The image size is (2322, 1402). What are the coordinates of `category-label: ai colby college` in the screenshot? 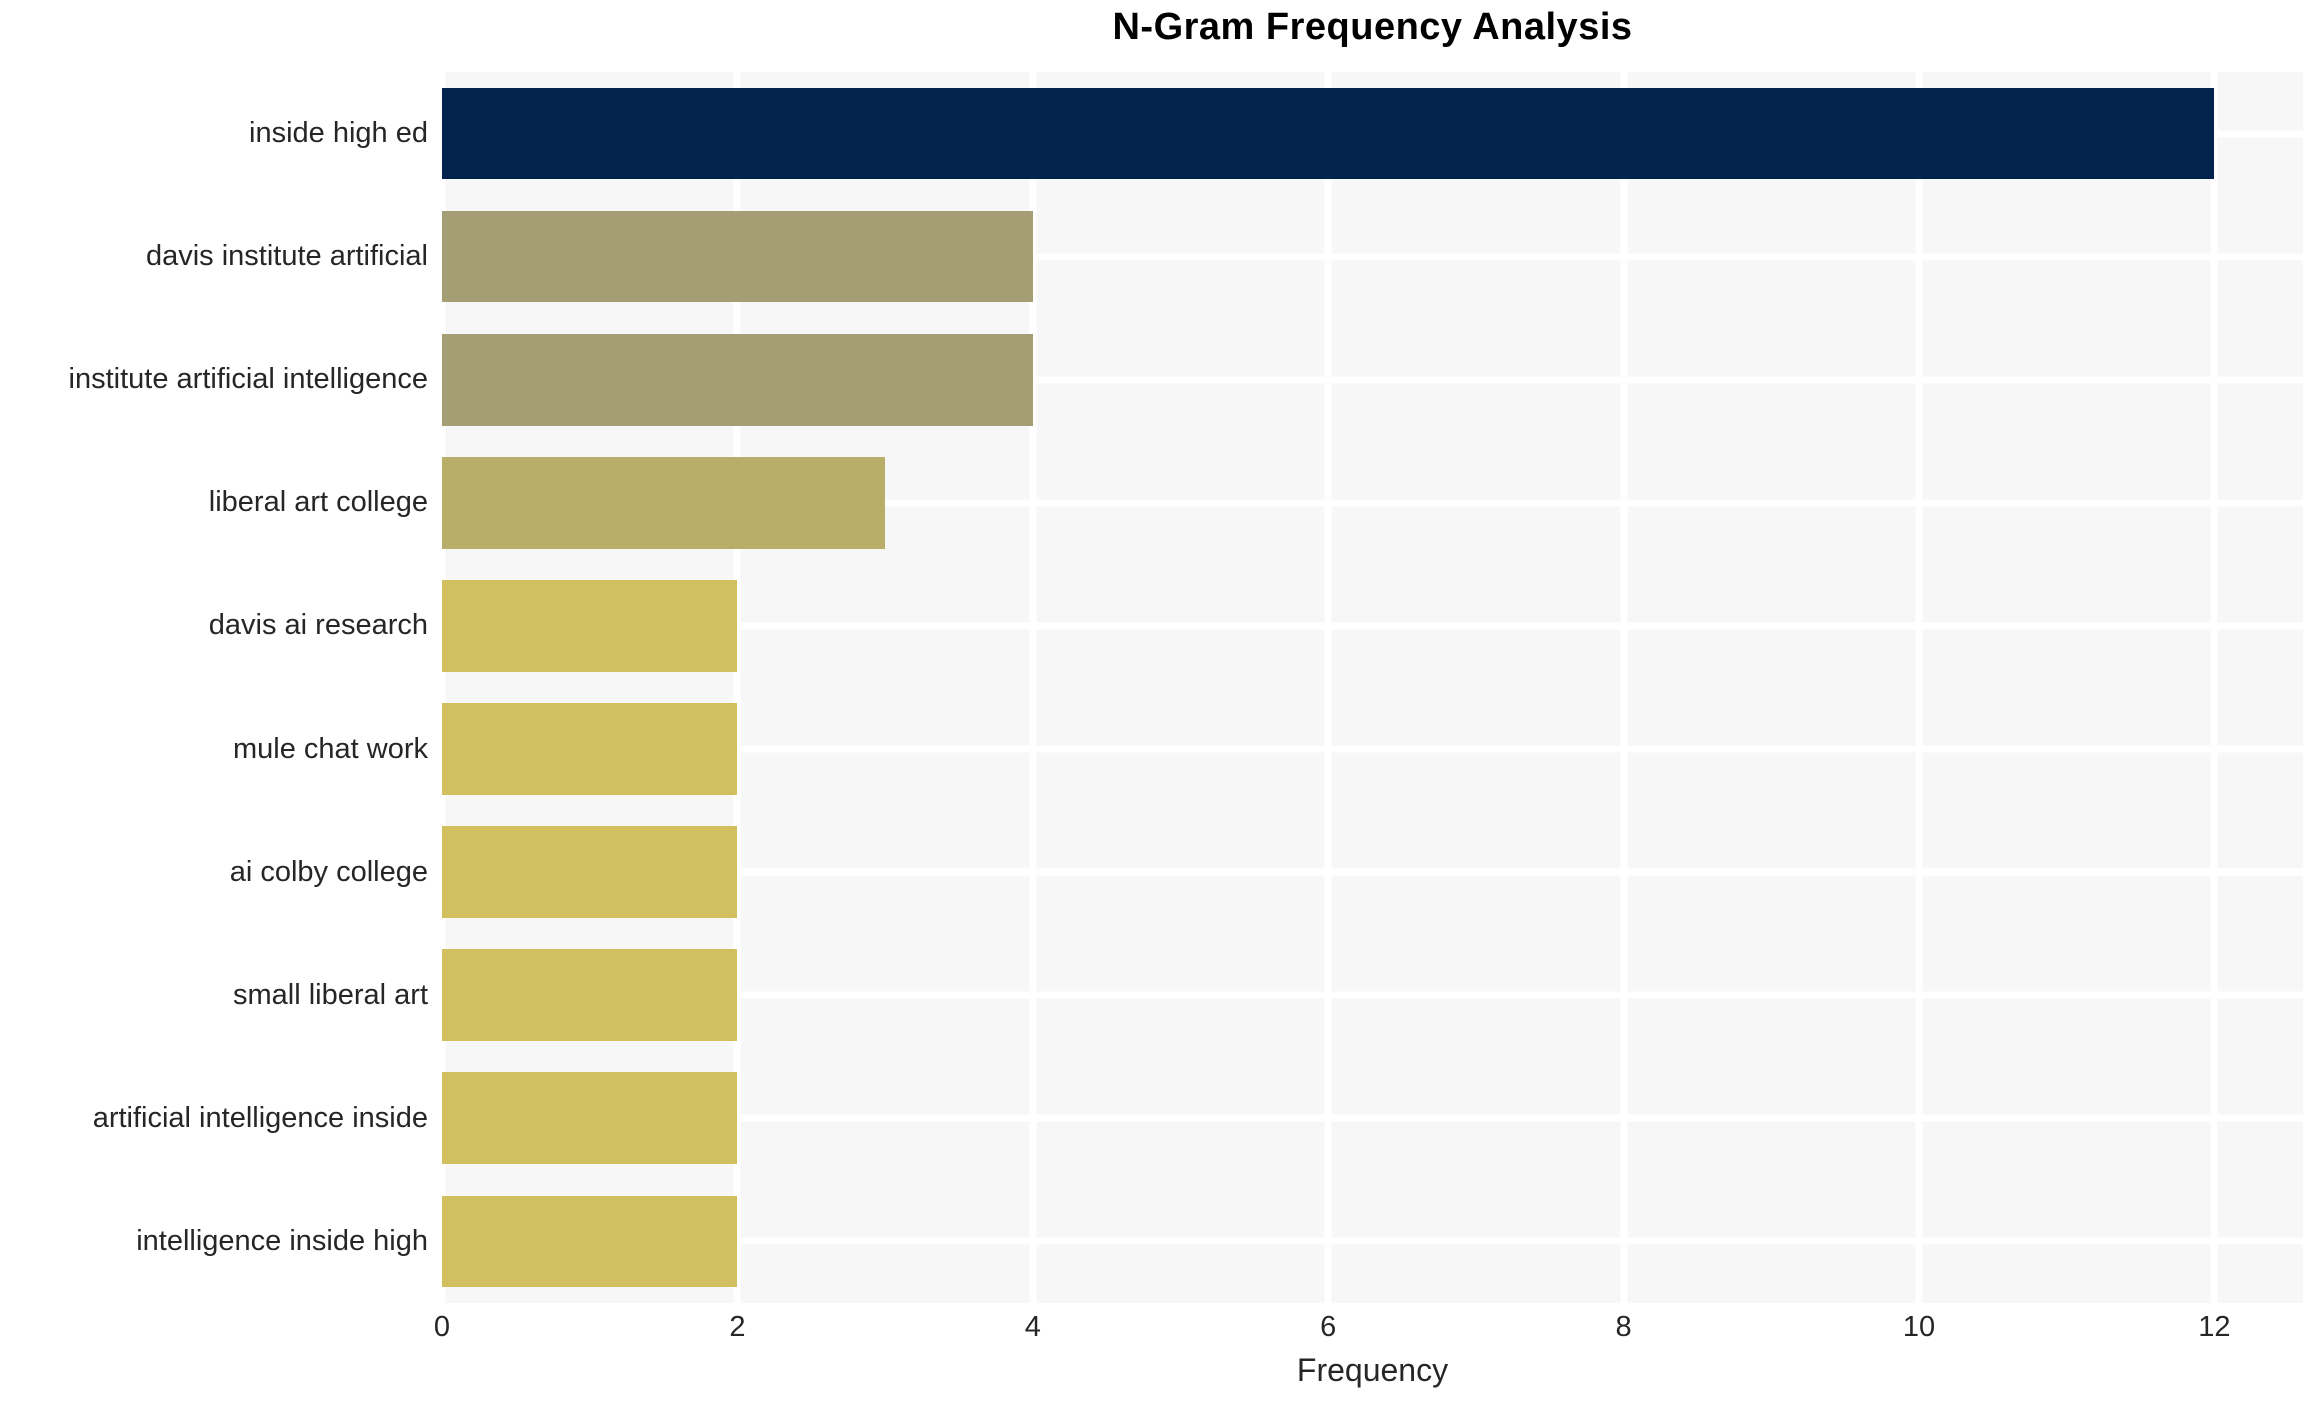 It's located at (328, 871).